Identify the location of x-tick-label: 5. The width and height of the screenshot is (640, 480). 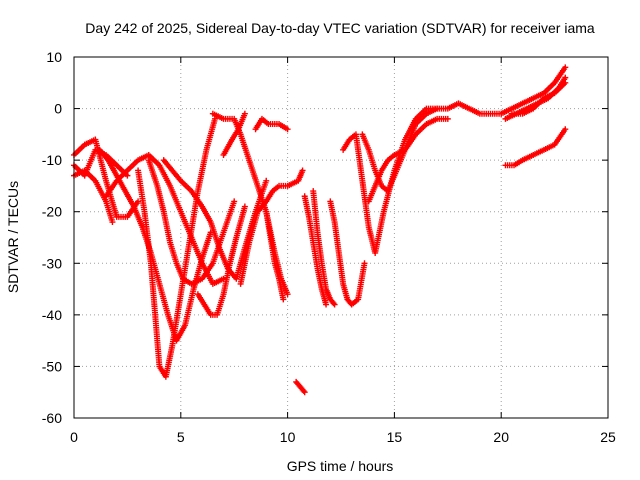
(181, 437).